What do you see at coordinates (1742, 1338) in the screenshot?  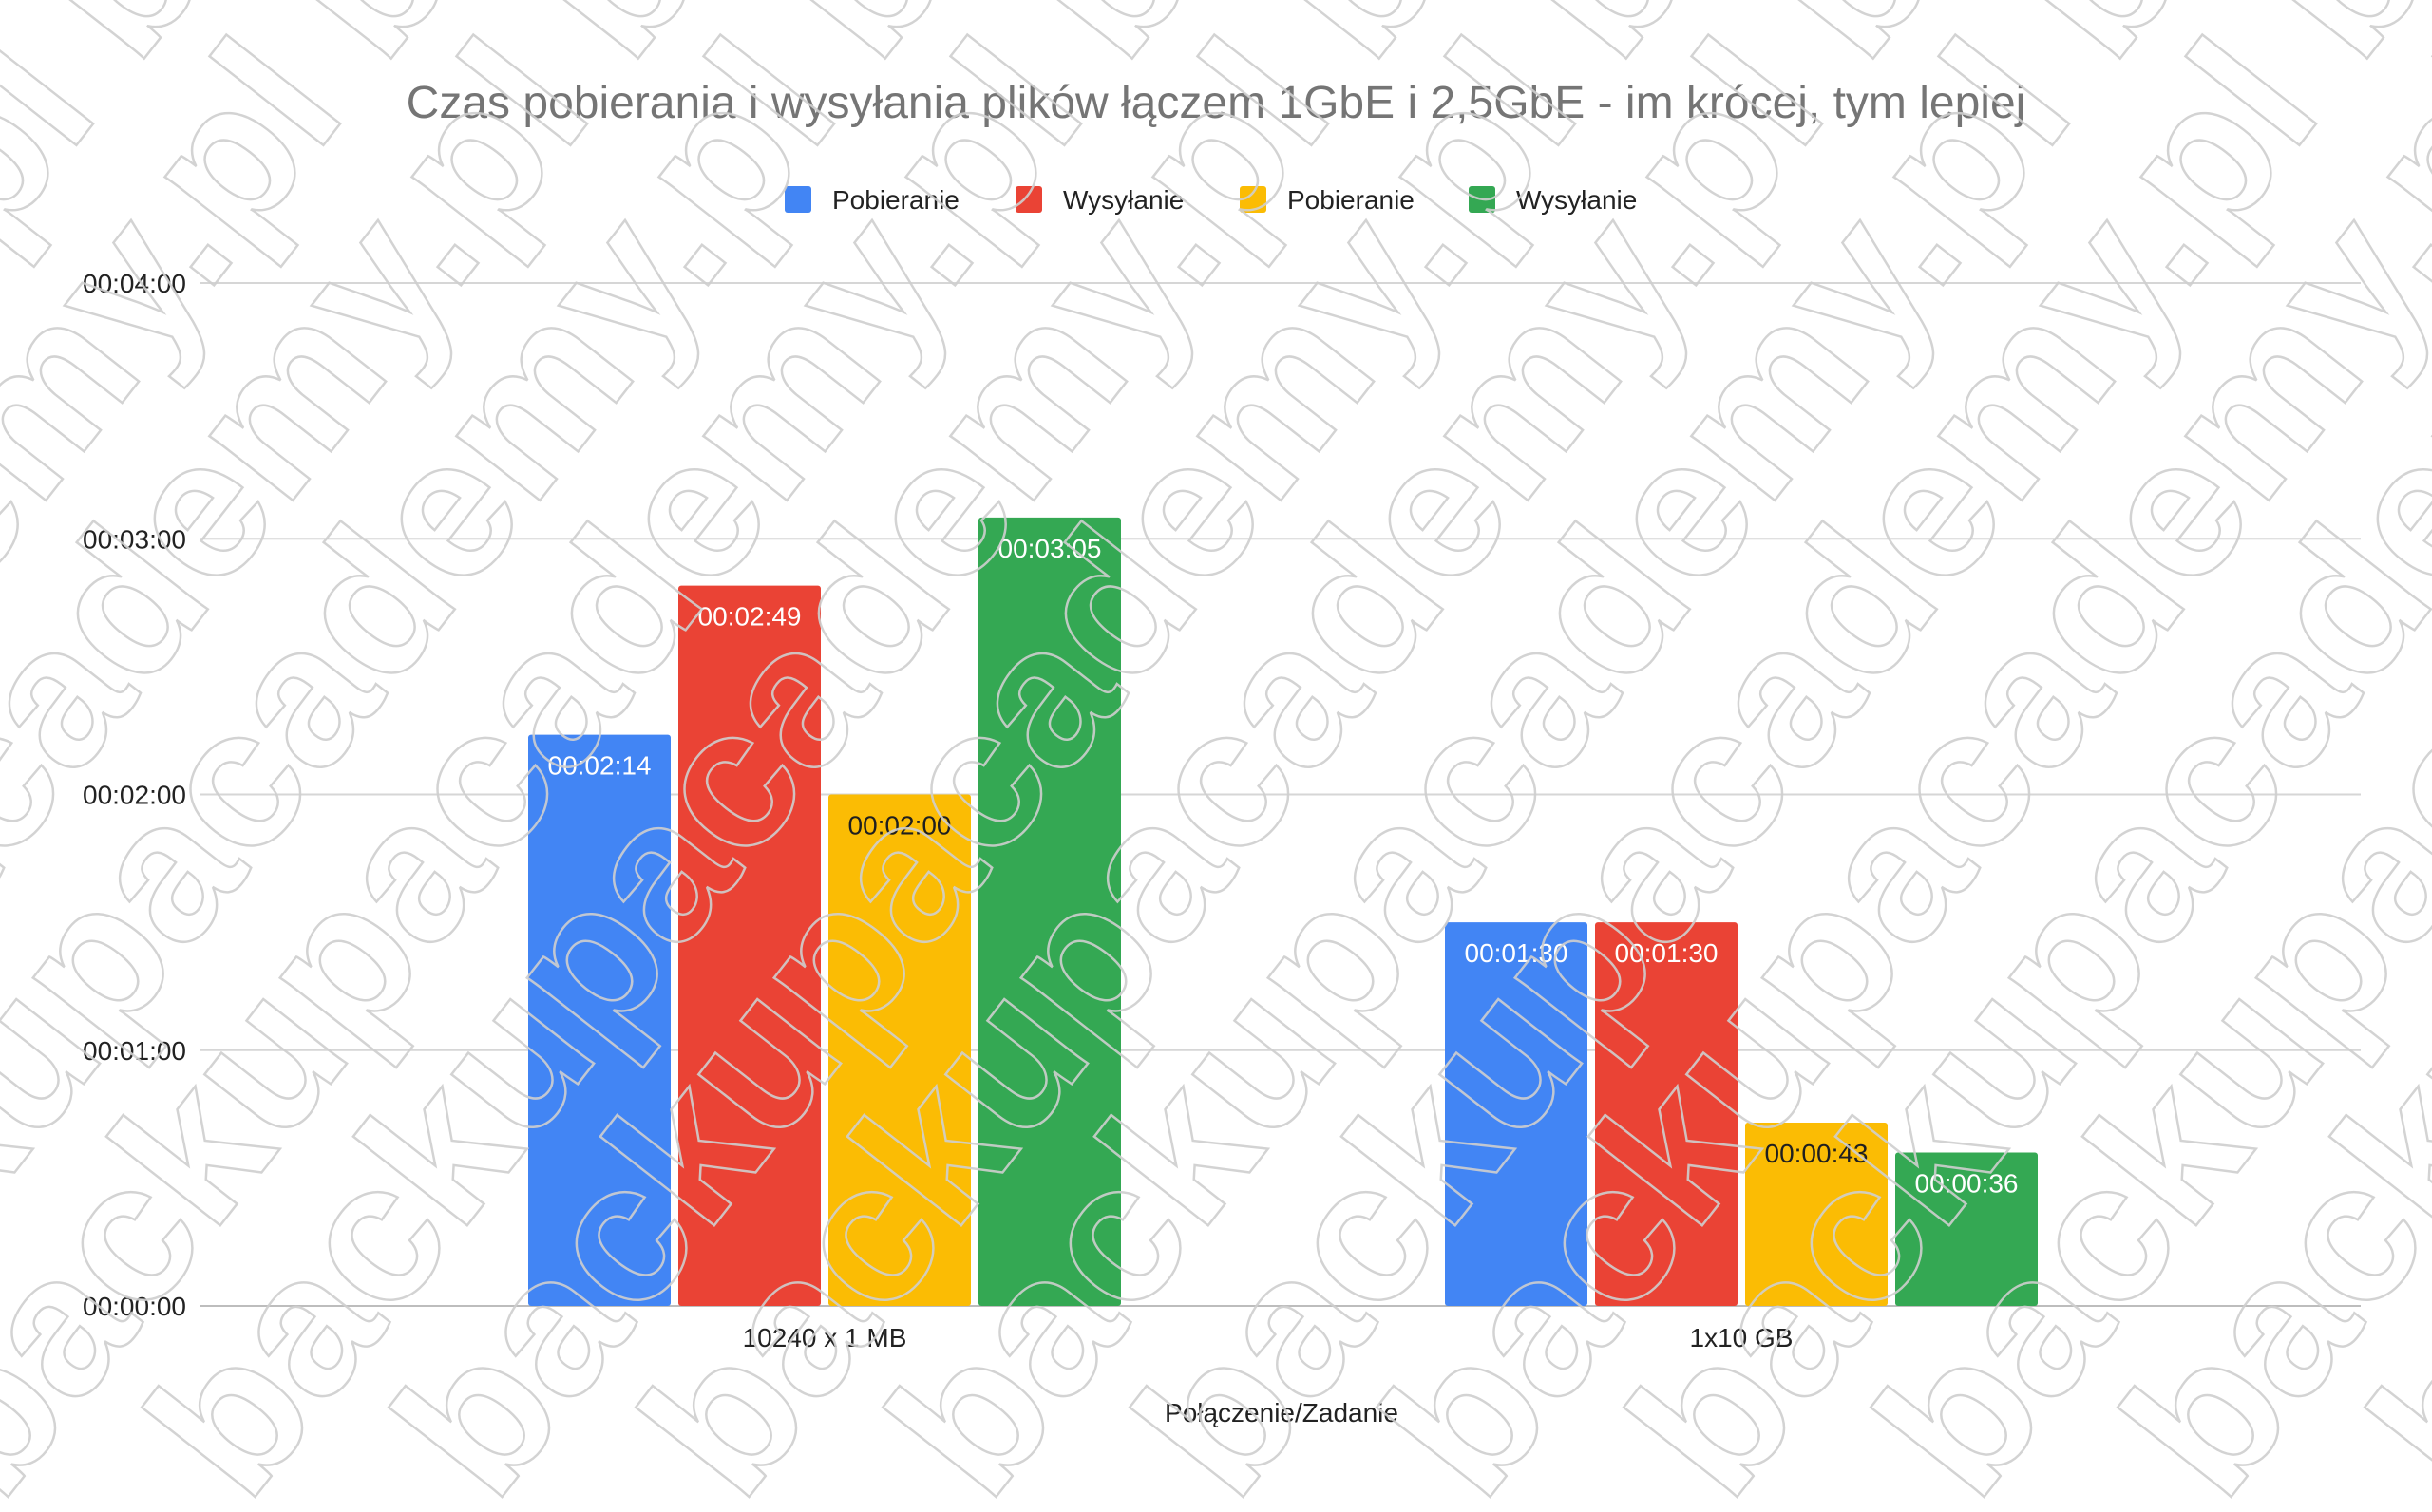 I see `x-tick-label: 1x10 GB` at bounding box center [1742, 1338].